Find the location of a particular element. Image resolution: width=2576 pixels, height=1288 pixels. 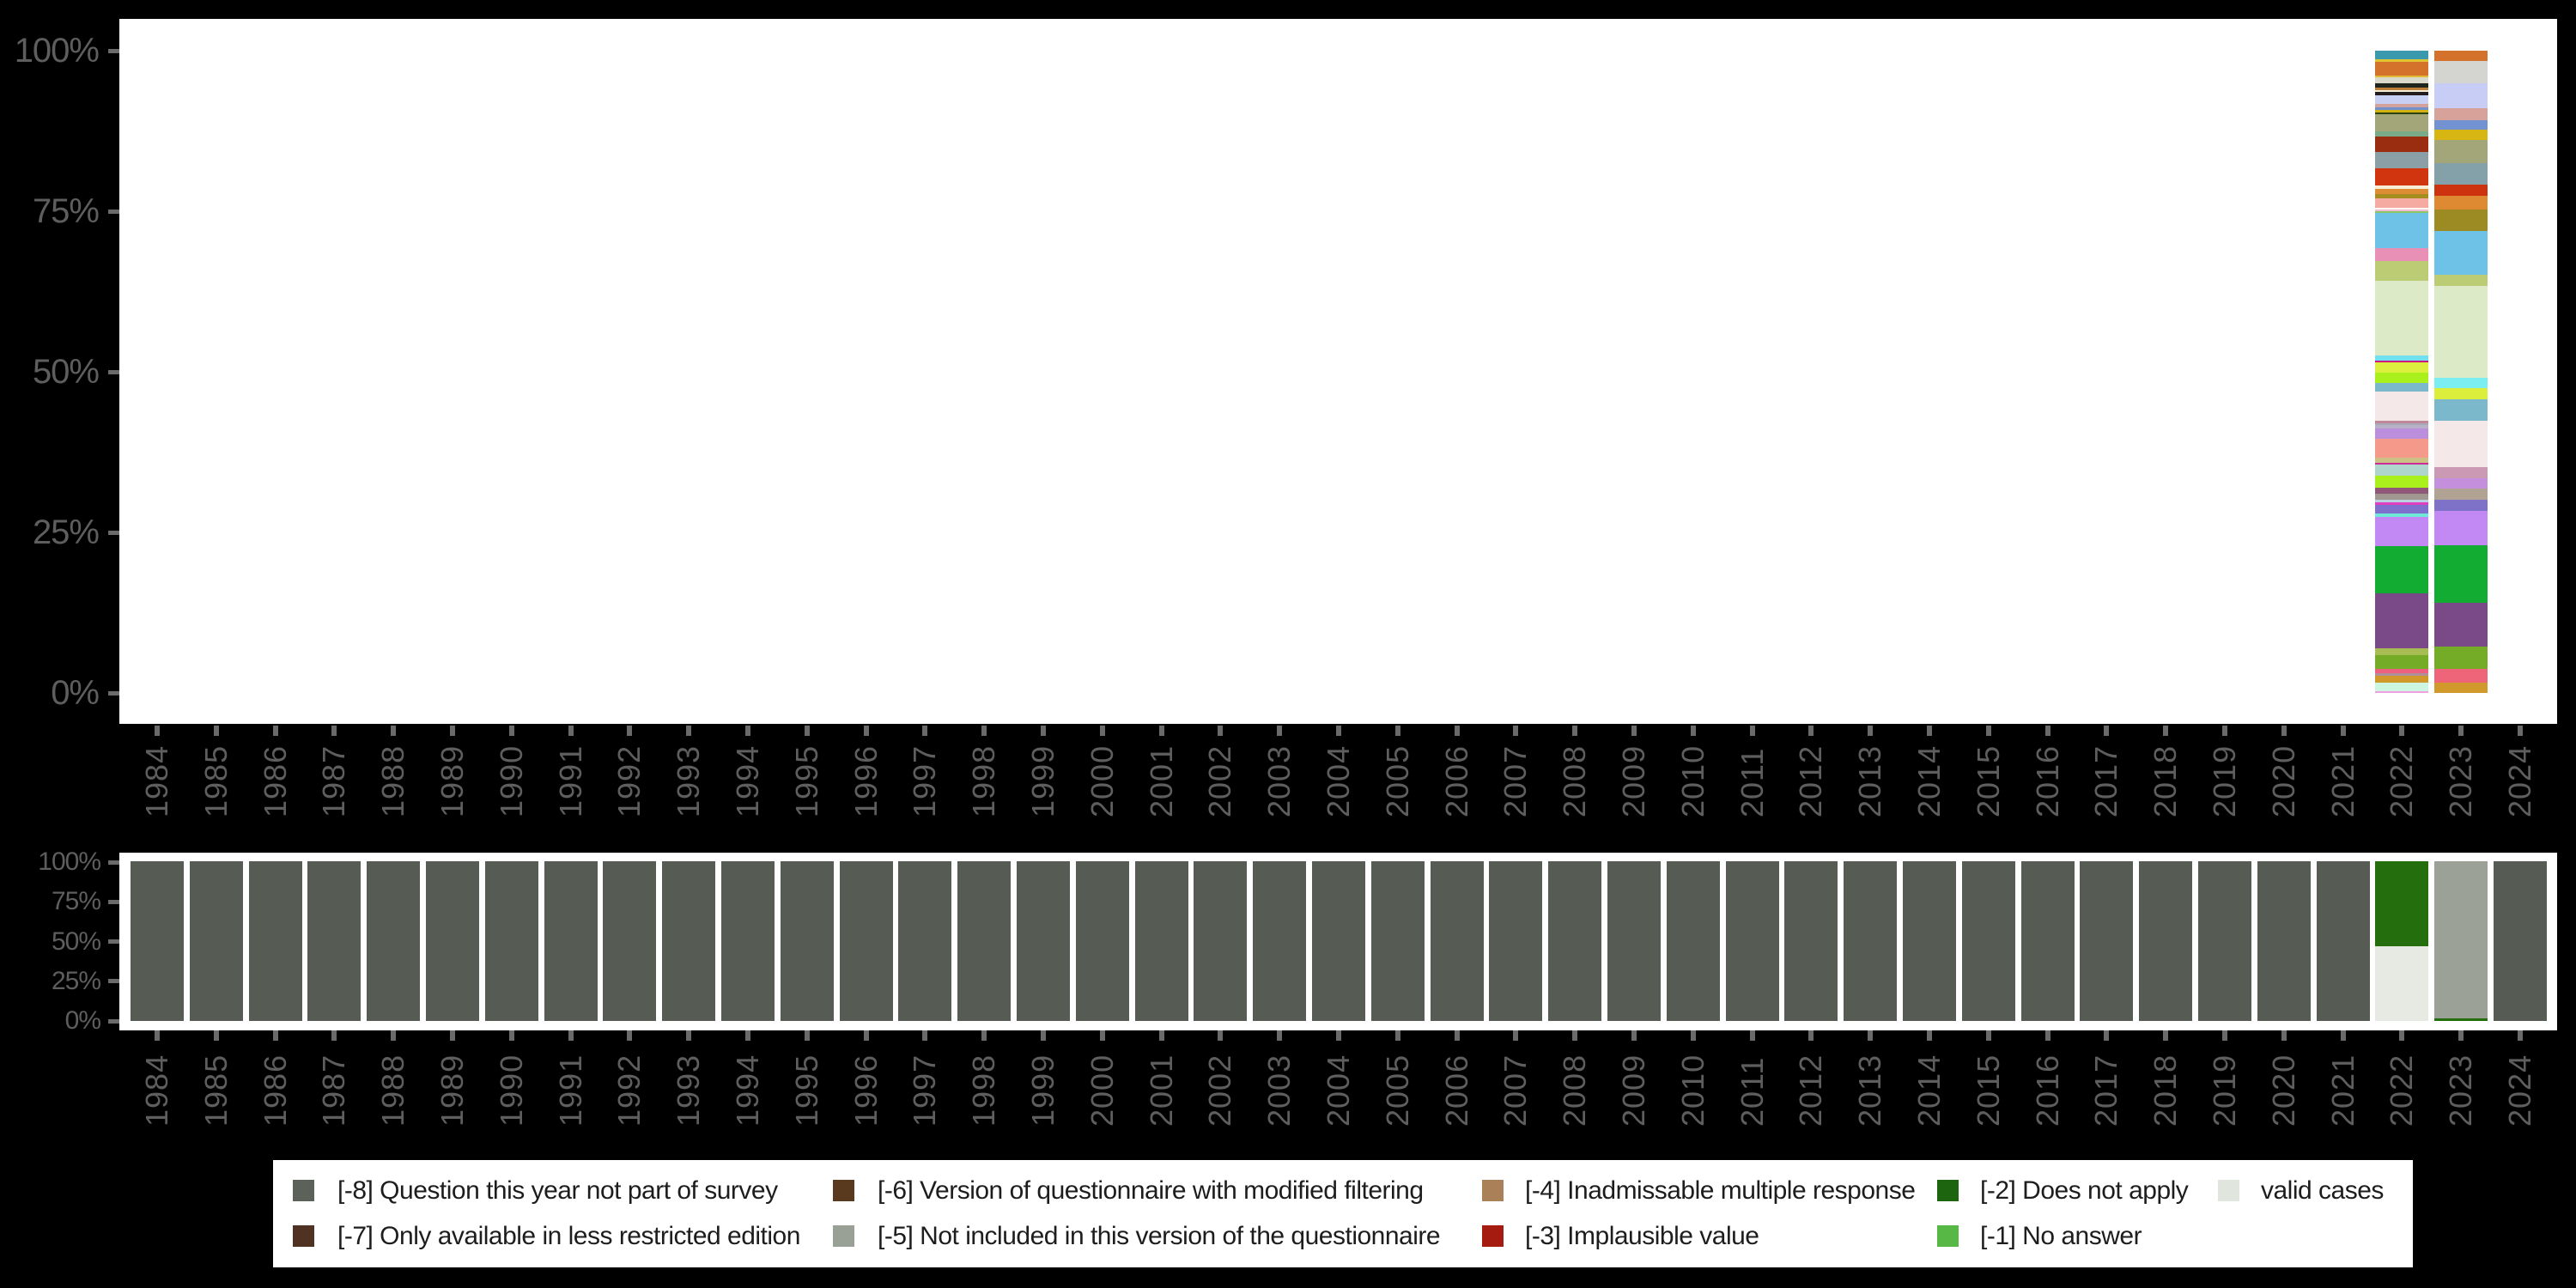

y-tick-label: 50% is located at coordinates (76, 941).